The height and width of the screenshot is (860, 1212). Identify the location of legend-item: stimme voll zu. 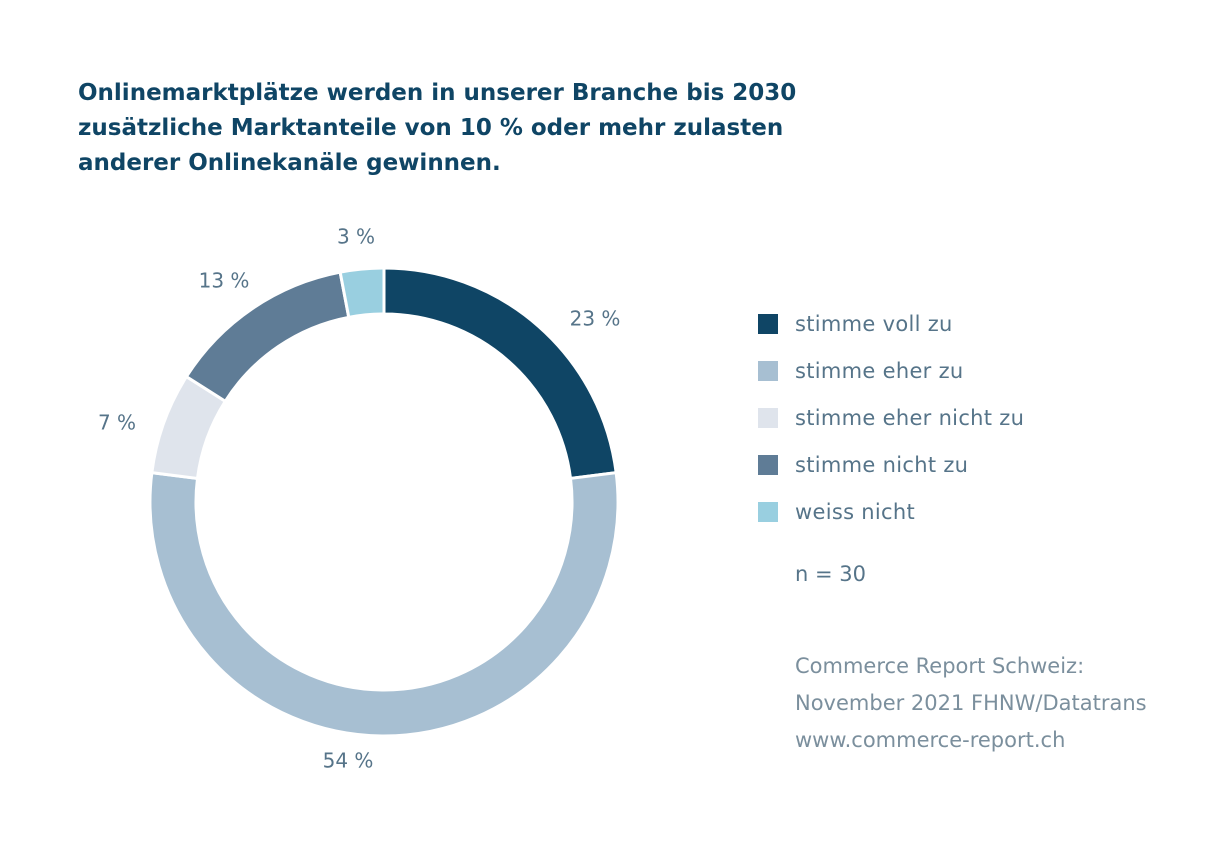
(891, 323).